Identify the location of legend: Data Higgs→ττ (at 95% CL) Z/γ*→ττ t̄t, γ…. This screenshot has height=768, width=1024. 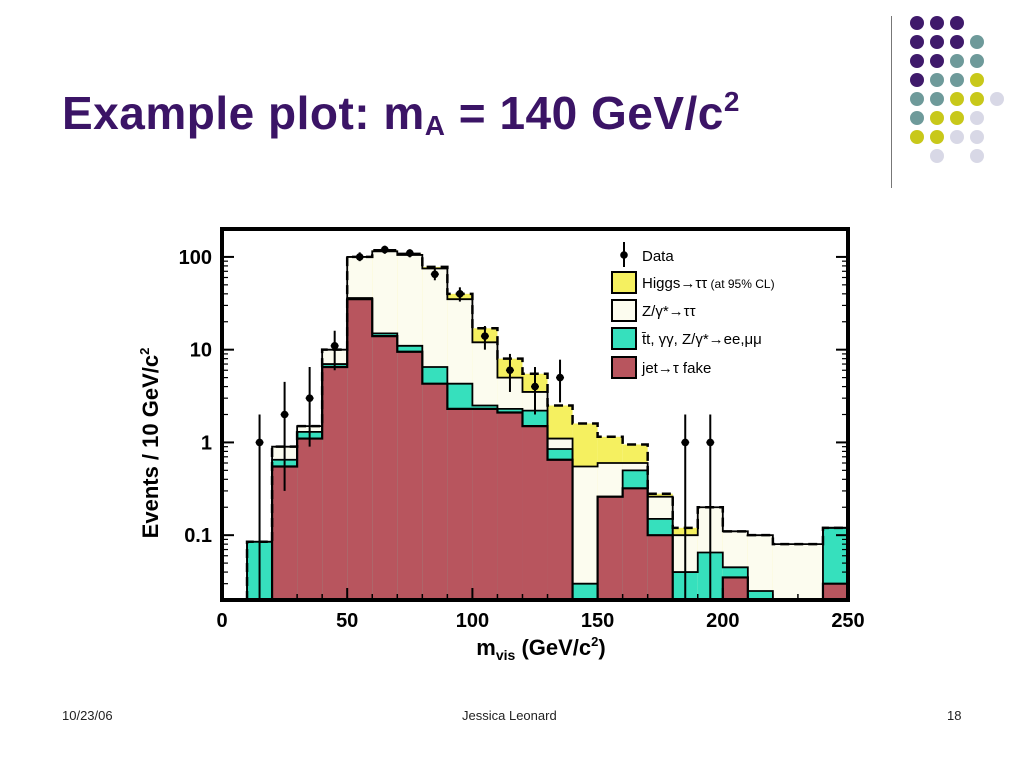
(693, 310).